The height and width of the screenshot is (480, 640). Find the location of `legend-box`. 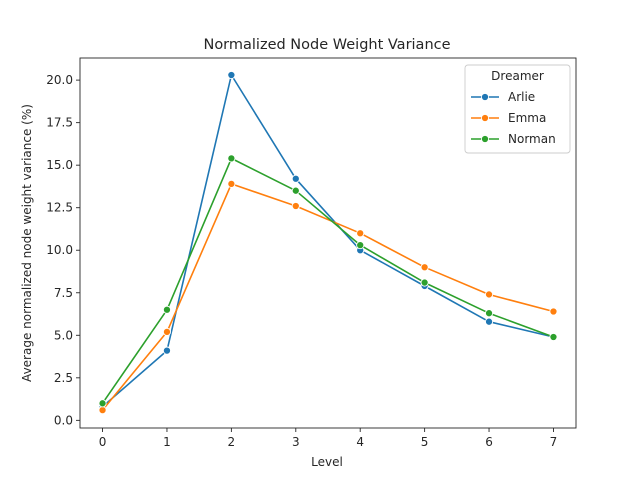

legend-box is located at coordinates (517, 109).